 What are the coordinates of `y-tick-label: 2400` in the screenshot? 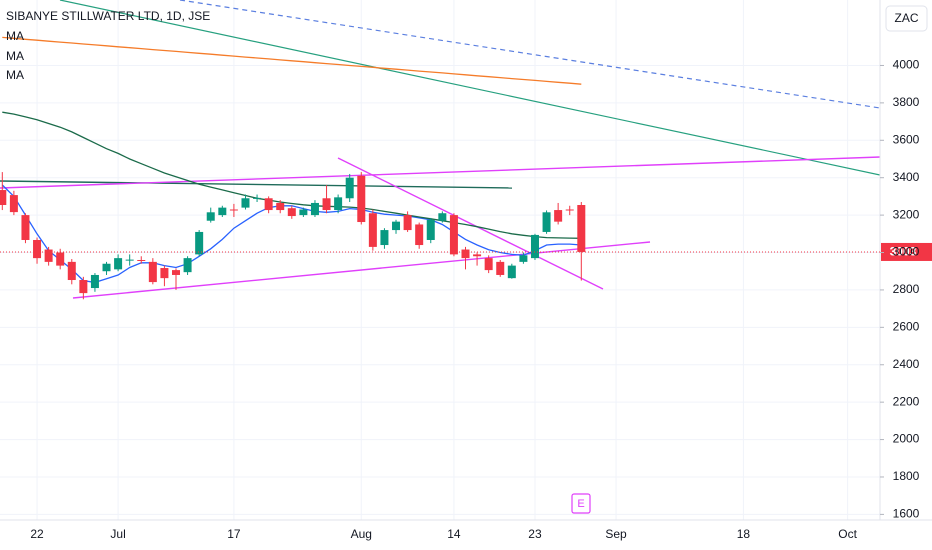 It's located at (906, 364).